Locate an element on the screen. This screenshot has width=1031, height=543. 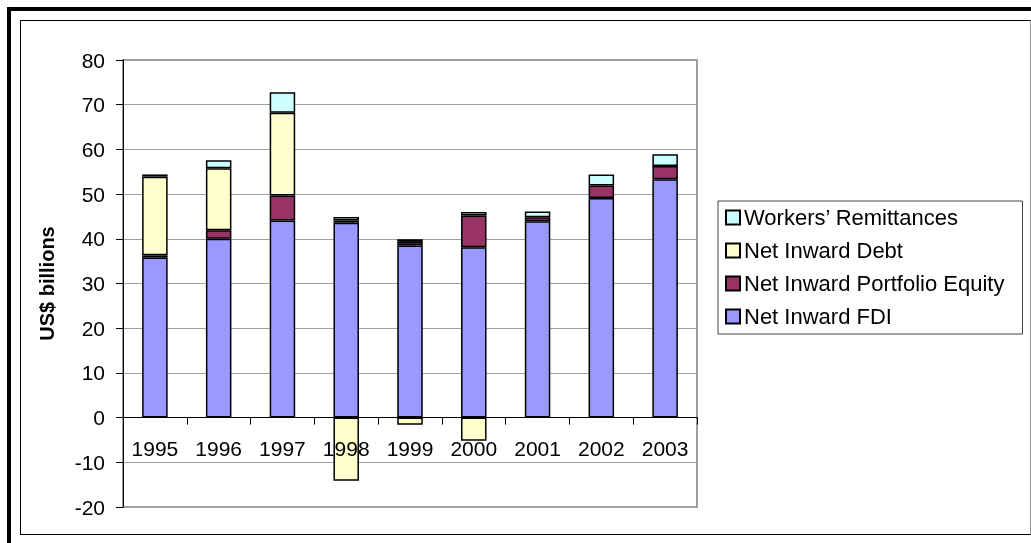
x-tick-label: 1995 is located at coordinates (155, 448).